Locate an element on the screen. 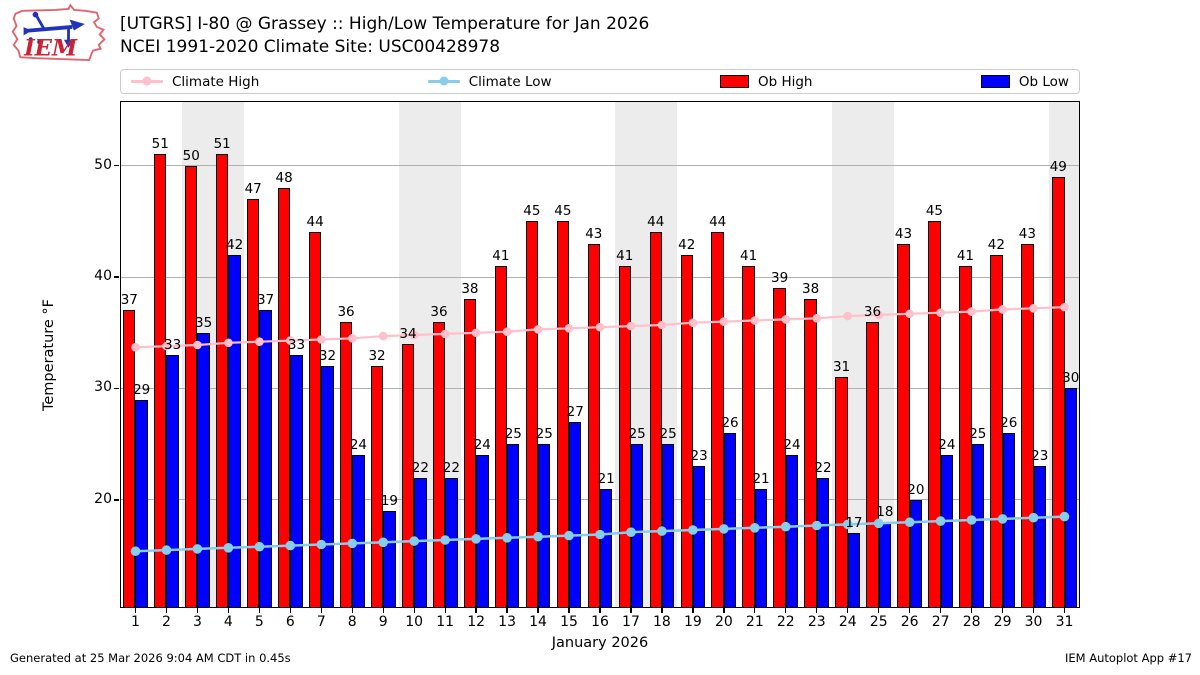  legend-item-climate-high: Climate High is located at coordinates (195, 82).